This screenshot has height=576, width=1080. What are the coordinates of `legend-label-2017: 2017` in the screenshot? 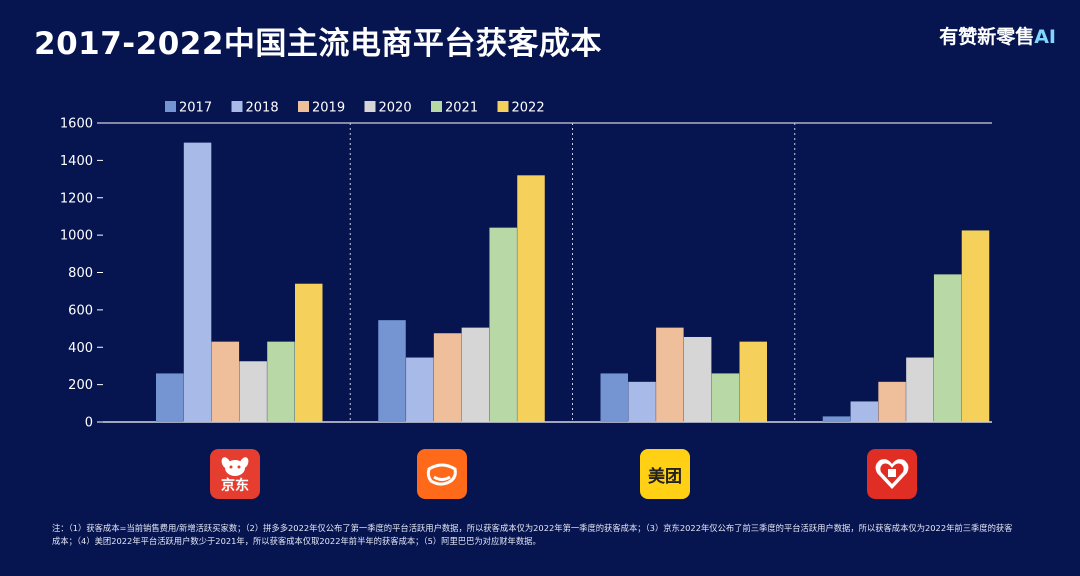 It's located at (195, 108).